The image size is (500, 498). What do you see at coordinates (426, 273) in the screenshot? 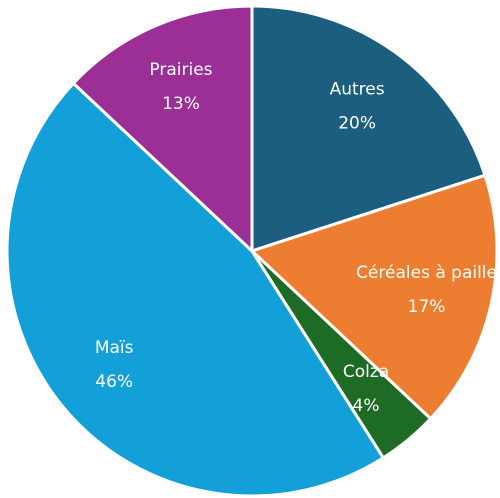
I see `slice-label: Céréales à paille` at bounding box center [426, 273].